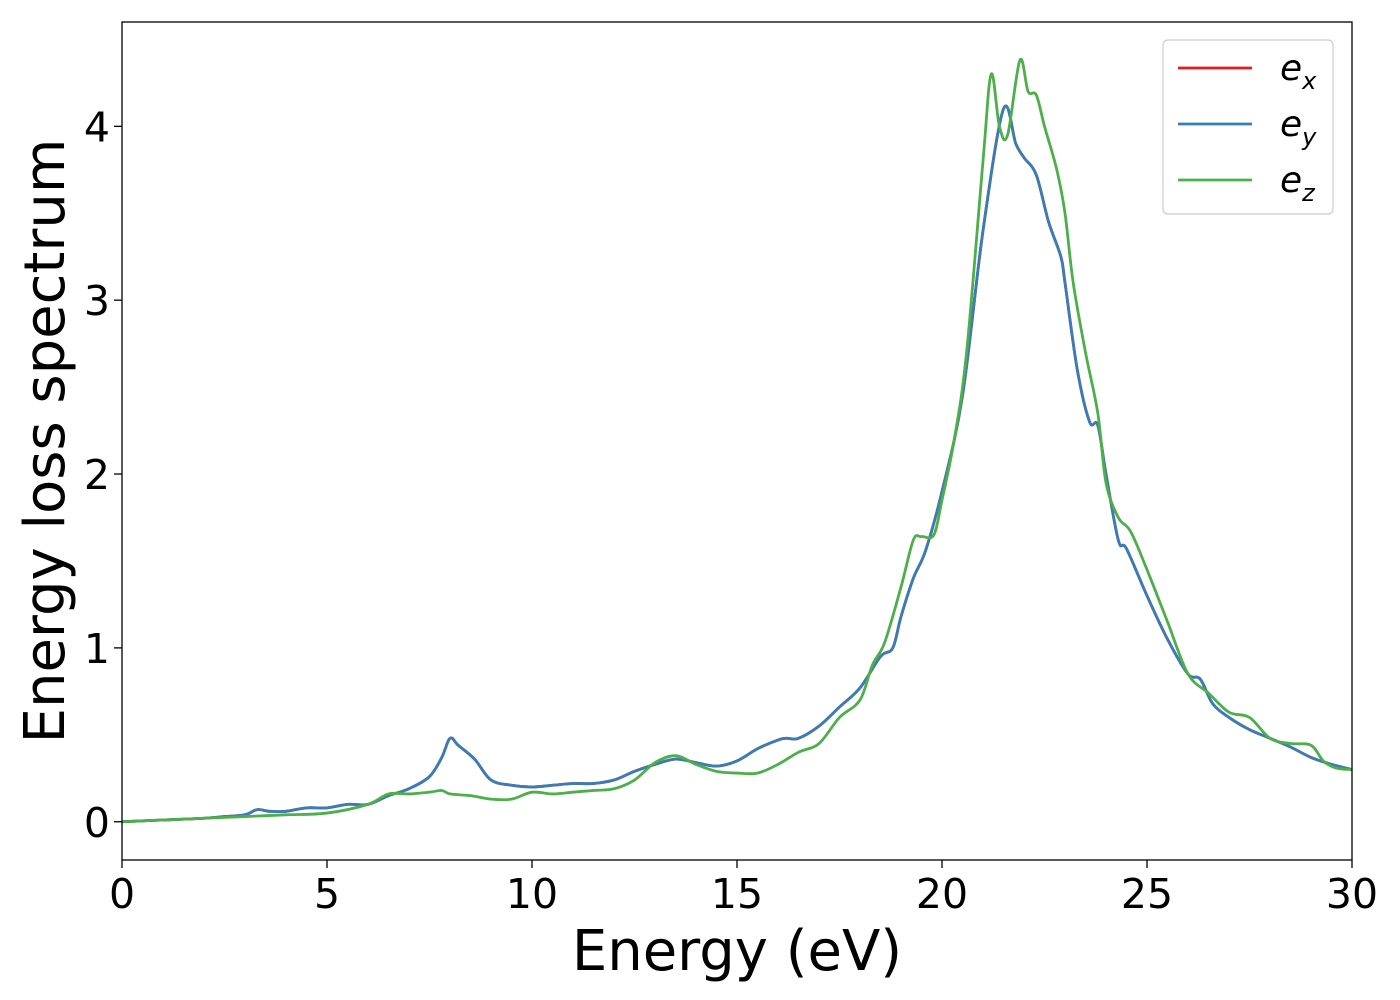  Describe the element at coordinates (1298, 183) in the screenshot. I see `legend-label-ez: ez` at that location.